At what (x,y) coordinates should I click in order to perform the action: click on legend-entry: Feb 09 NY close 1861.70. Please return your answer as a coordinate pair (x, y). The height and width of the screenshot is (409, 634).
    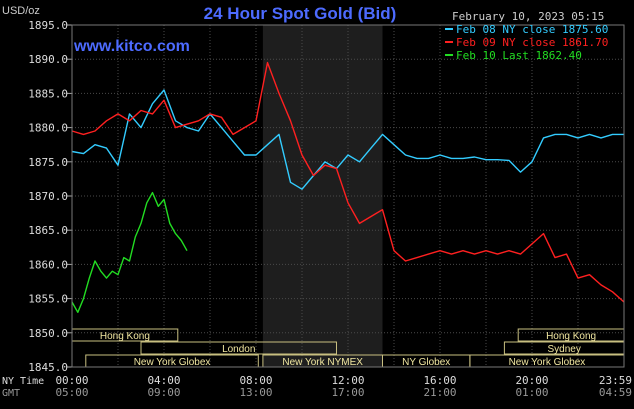
    Looking at the image, I should click on (532, 42).